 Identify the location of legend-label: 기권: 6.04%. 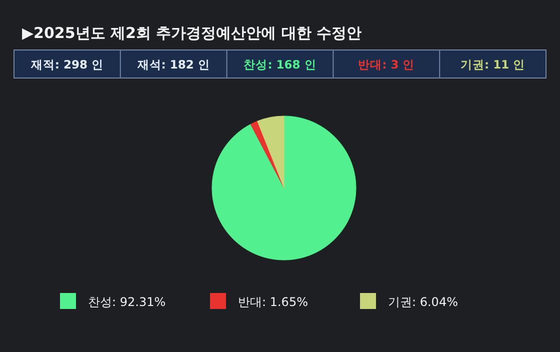
(423, 302).